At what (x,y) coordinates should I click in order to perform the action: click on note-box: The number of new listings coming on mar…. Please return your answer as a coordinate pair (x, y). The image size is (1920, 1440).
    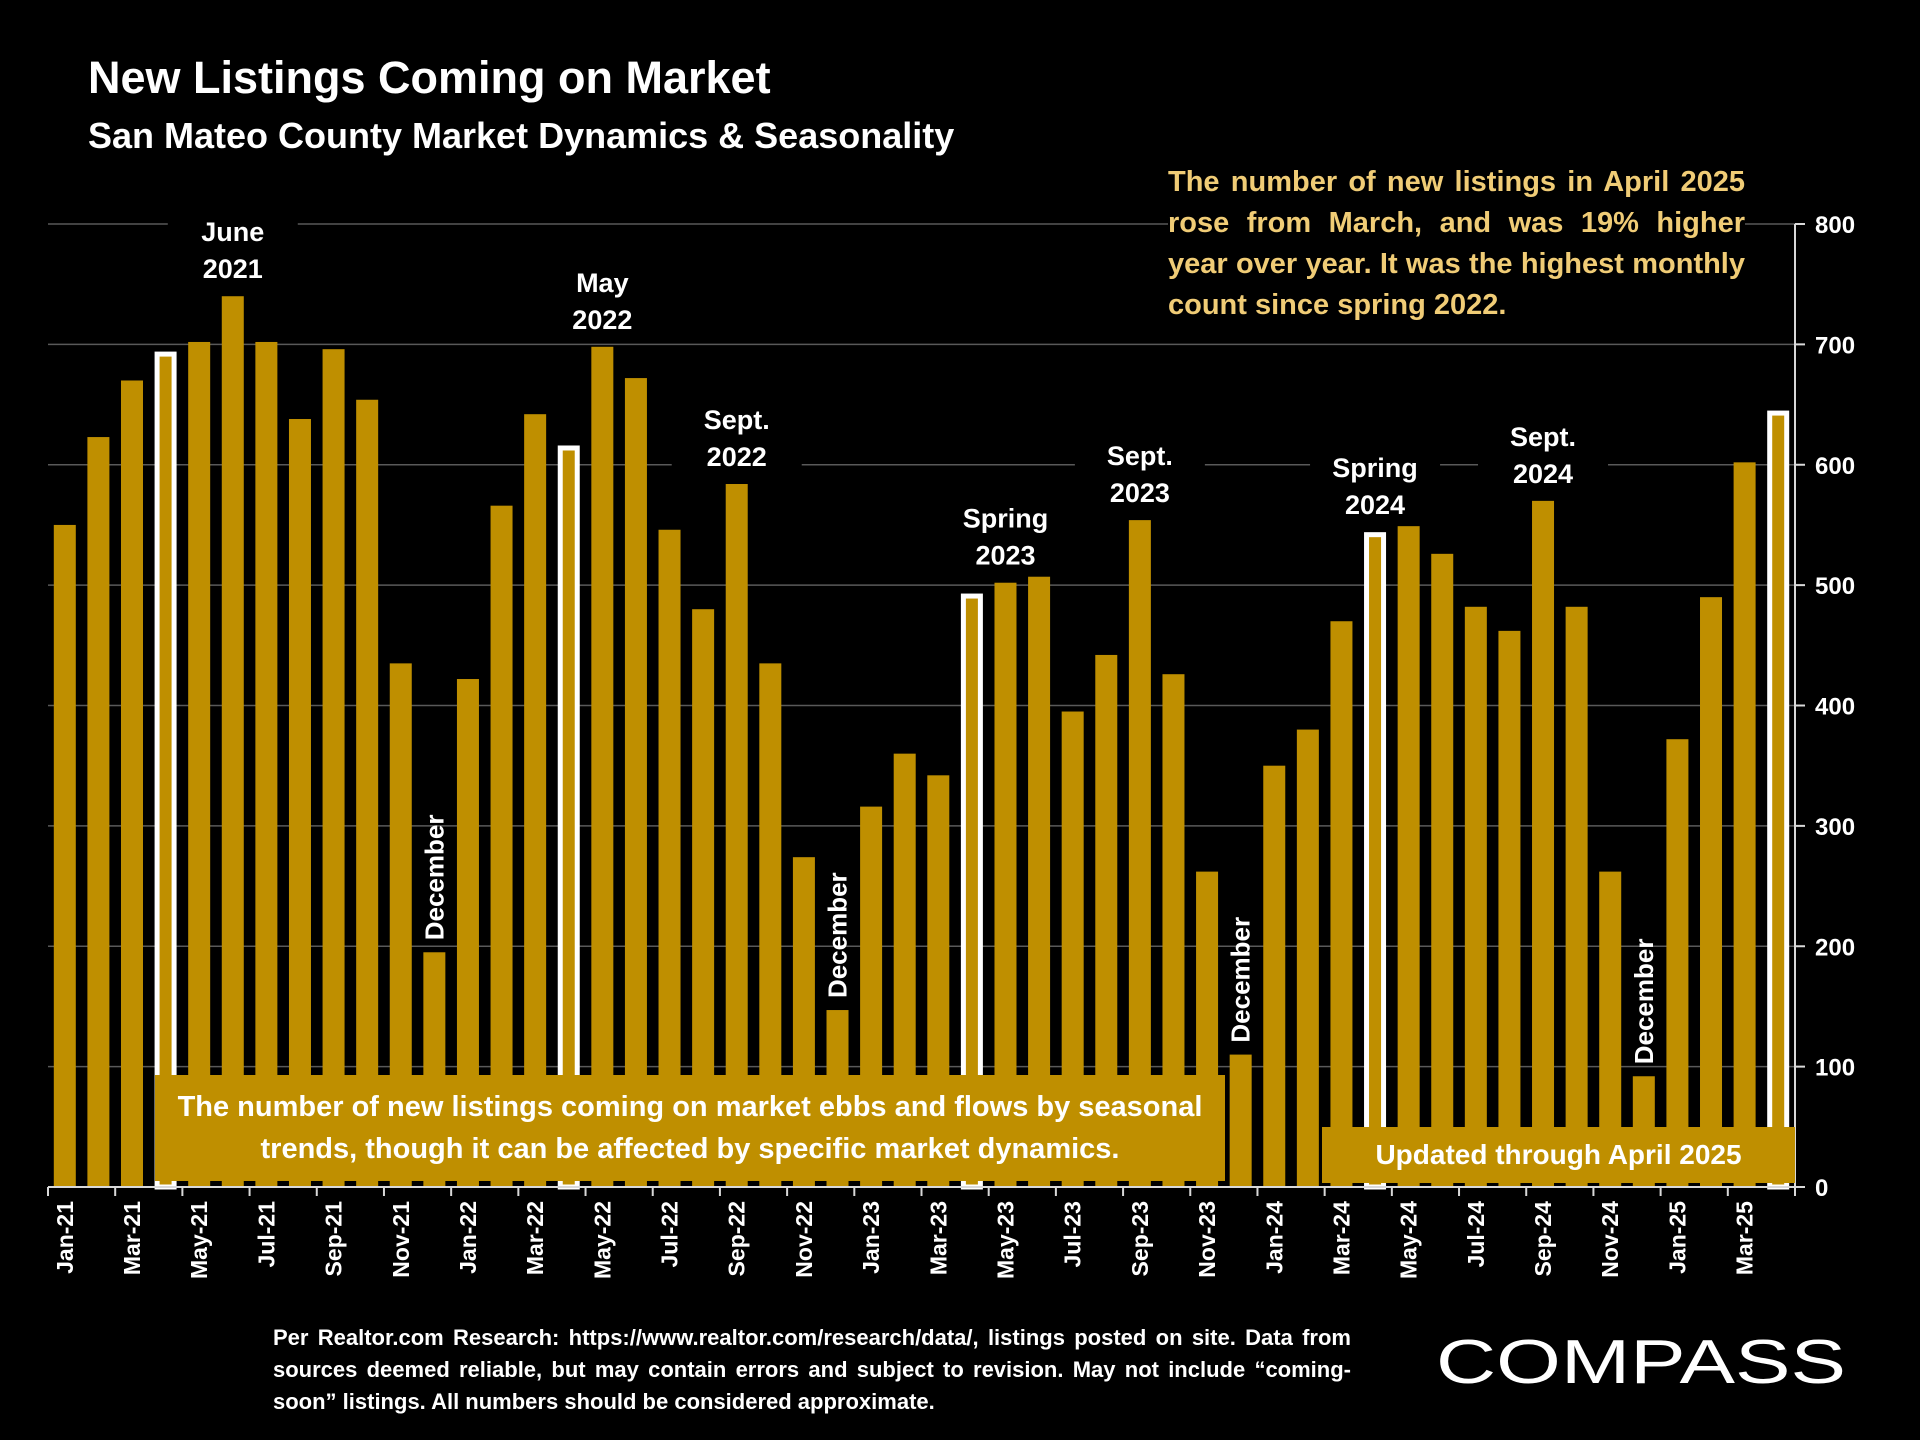
    Looking at the image, I should click on (690, 1128).